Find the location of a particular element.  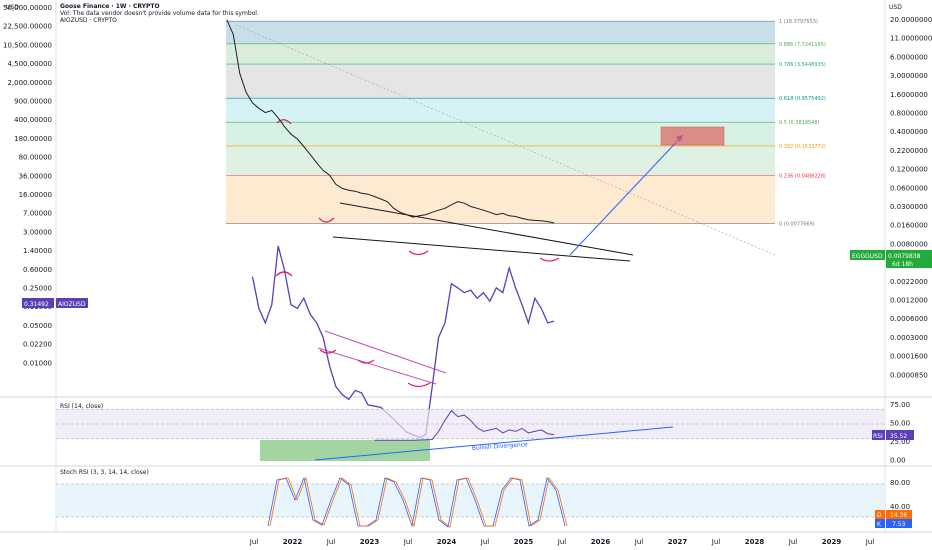

rsi-label: RSI is located at coordinates (878, 436).